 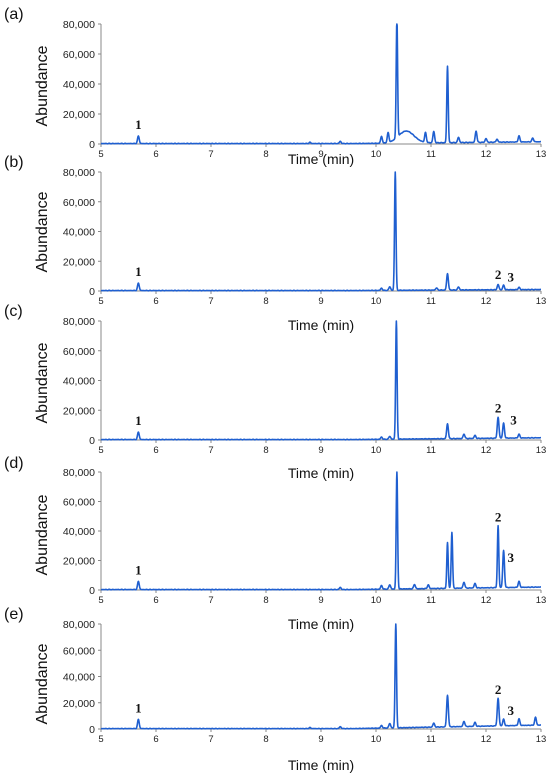 What do you see at coordinates (210, 600) in the screenshot?
I see `x-tick-label-d: 7` at bounding box center [210, 600].